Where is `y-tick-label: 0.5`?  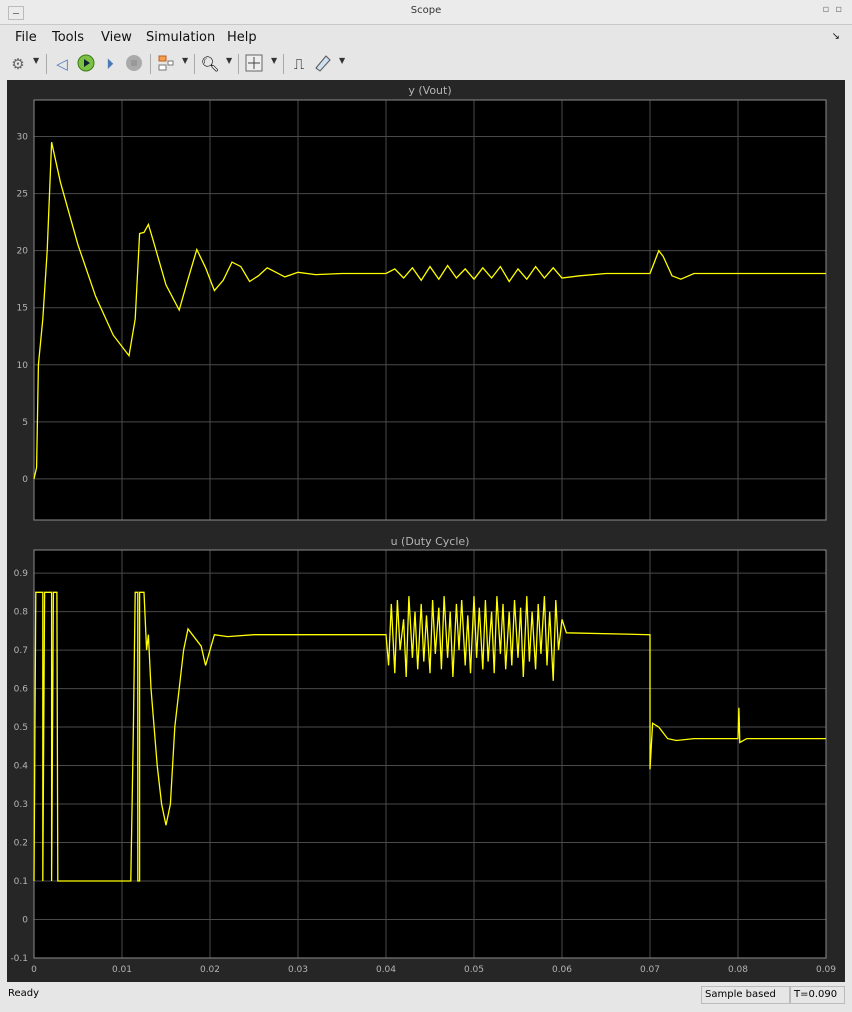 y-tick-label: 0.5 is located at coordinates (21, 728).